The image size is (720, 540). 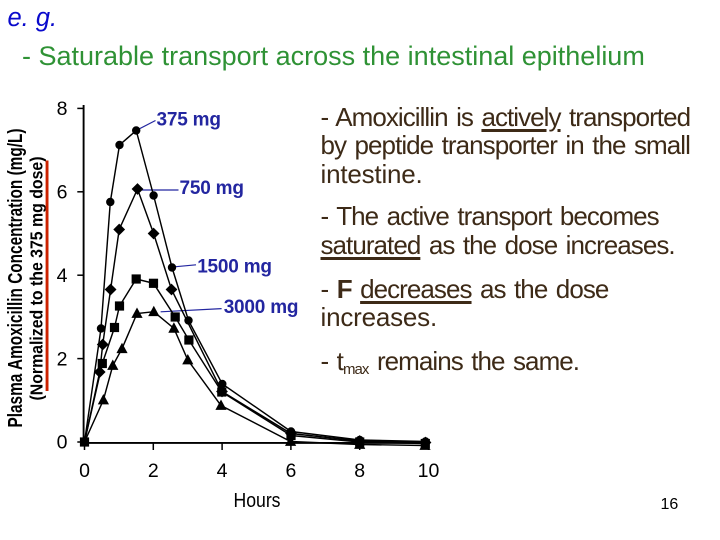 What do you see at coordinates (16, 278) in the screenshot?
I see `svg-text:Plasma Amoxicillin Concentrati: Plasma Amoxicillin Concentration (mg/L)` at bounding box center [16, 278].